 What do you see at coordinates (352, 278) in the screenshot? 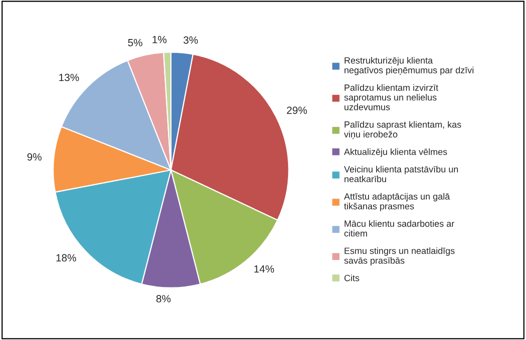
I see `legend-label: Cits` at bounding box center [352, 278].